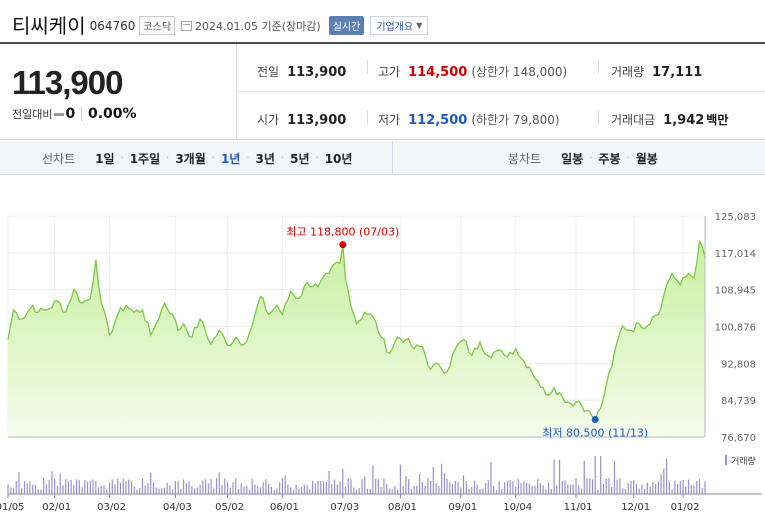 The image size is (765, 528). I want to click on lower-limit: (하한가 79,800), so click(515, 120).